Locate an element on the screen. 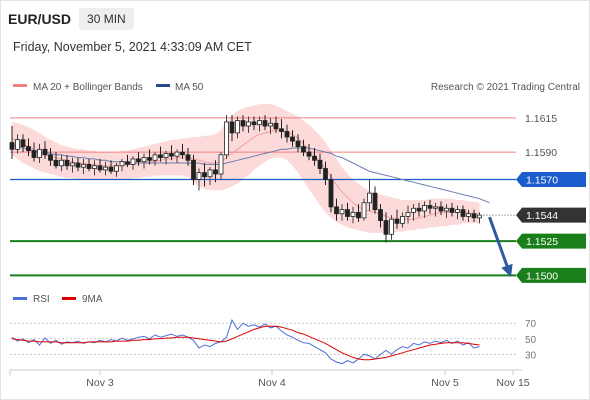 The height and width of the screenshot is (400, 590). level-badge-1.1525 is located at coordinates (551, 241).